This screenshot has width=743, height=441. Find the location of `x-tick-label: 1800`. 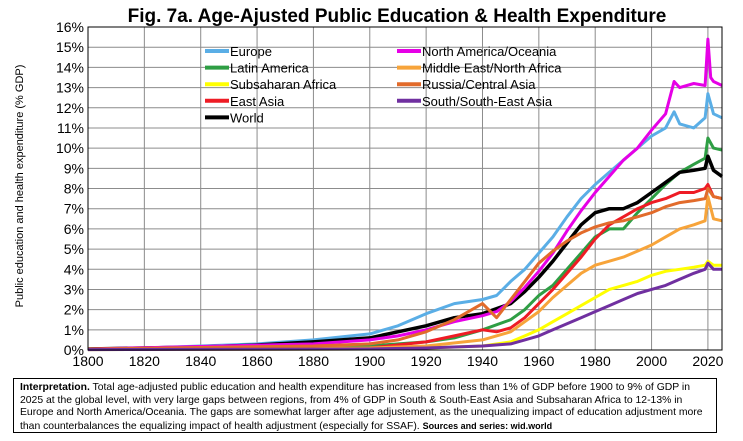

x-tick-label: 1800 is located at coordinates (87, 361).